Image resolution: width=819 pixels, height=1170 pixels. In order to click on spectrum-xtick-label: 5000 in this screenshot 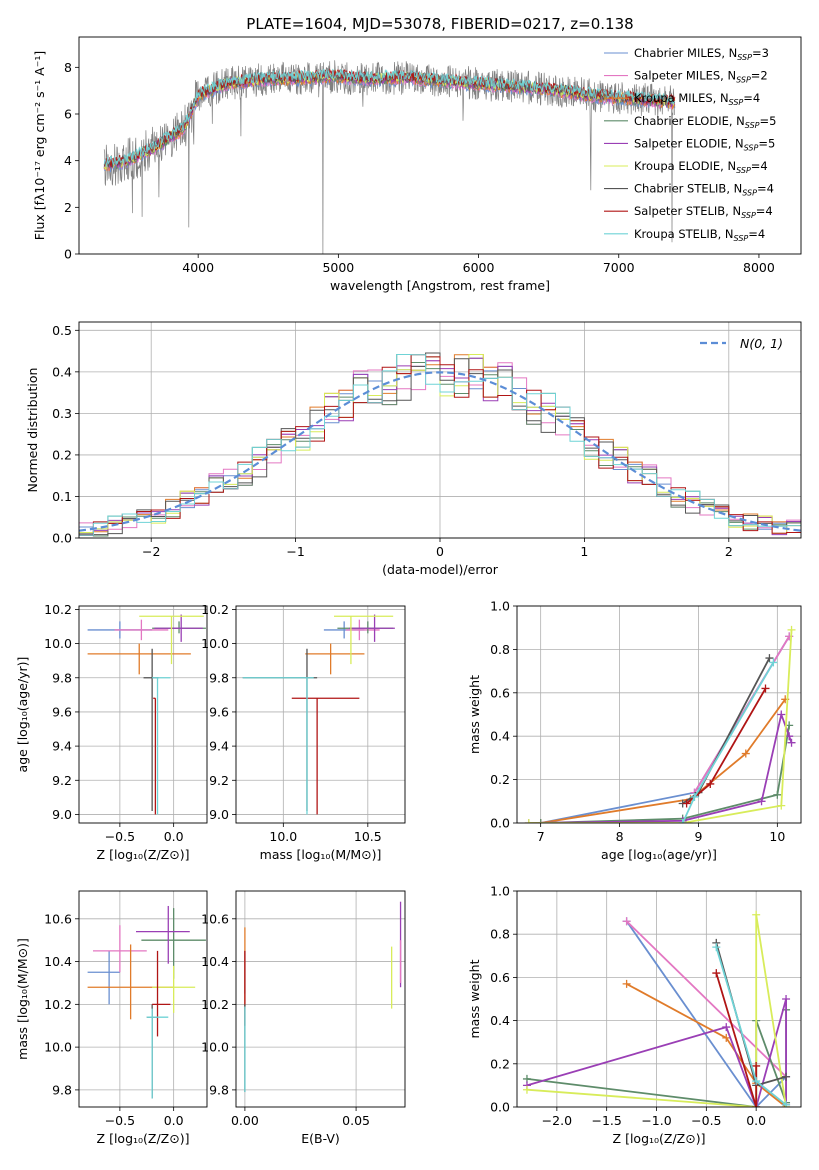, I will do `click(338, 267)`.